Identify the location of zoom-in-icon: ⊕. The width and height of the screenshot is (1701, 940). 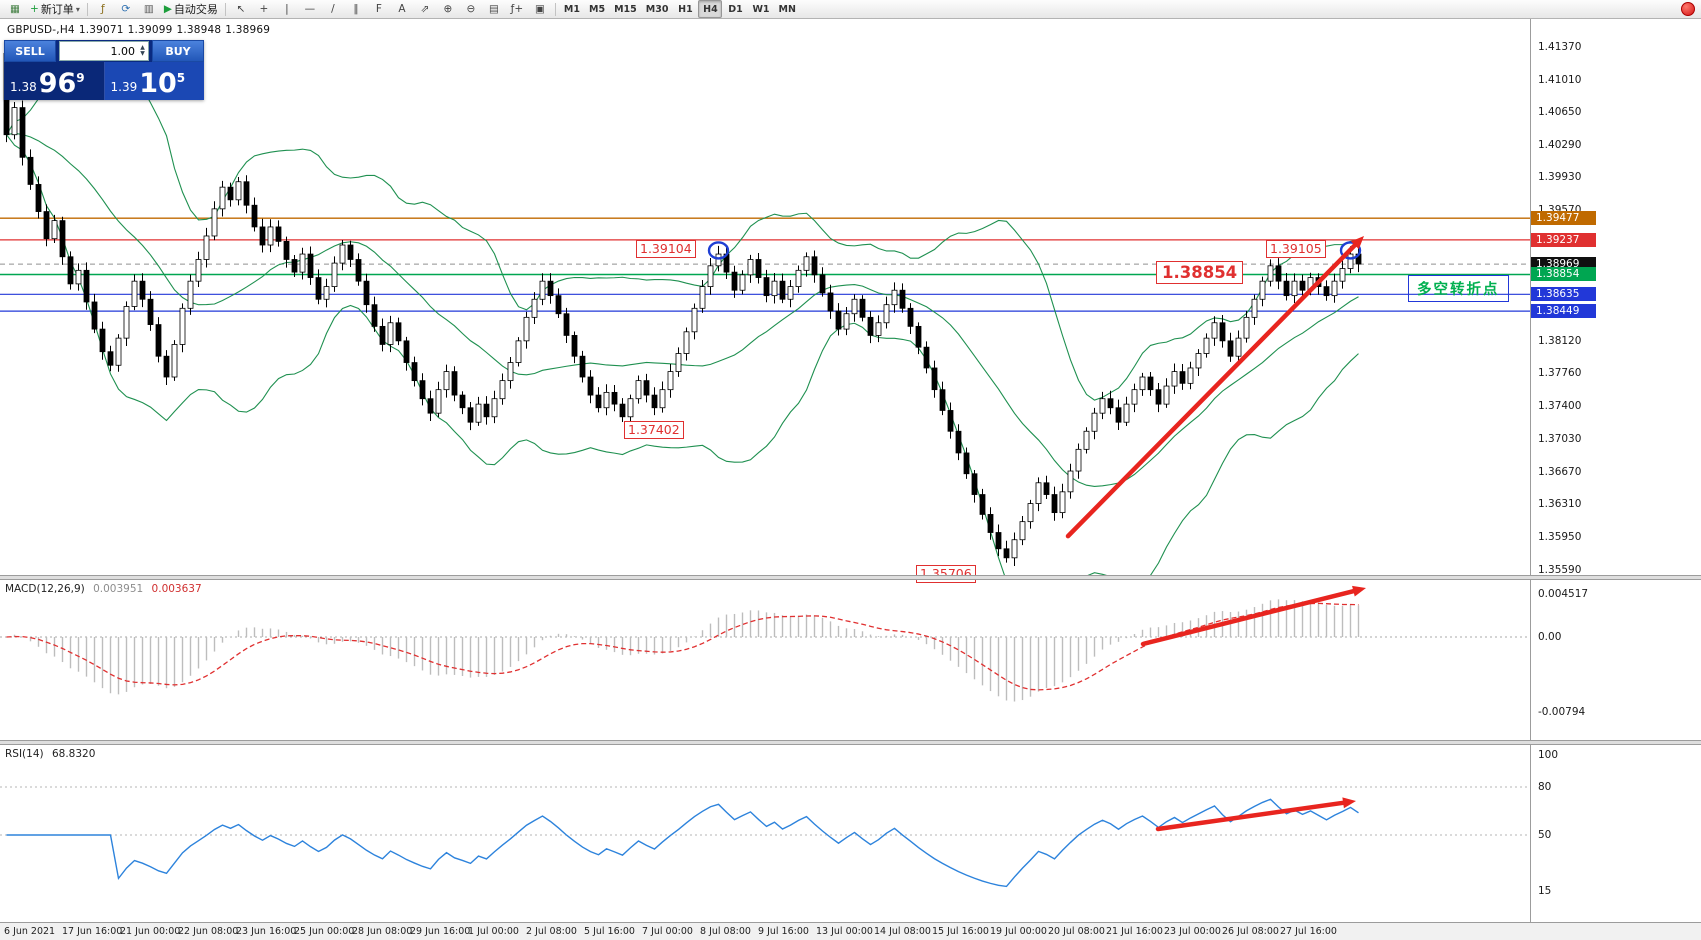
(448, 9).